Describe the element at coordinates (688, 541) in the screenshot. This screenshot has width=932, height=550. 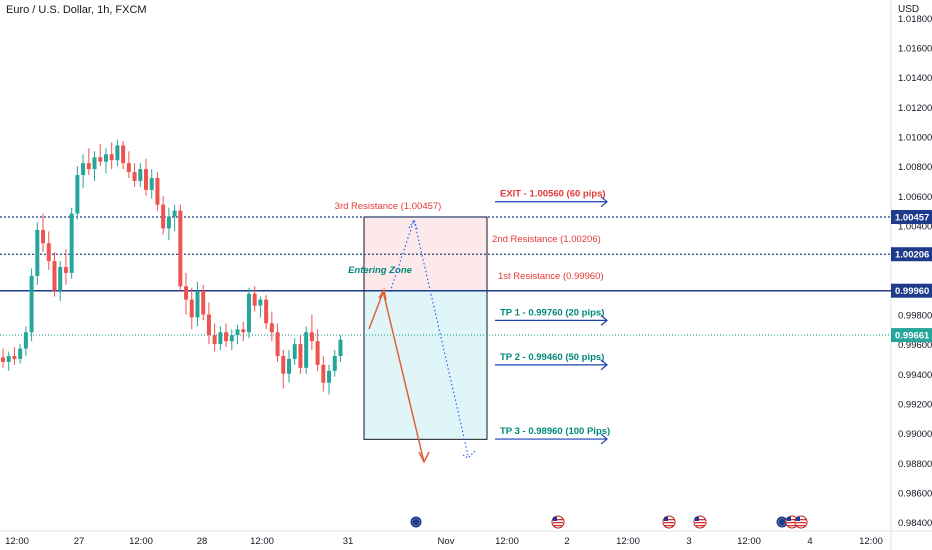
I see `x-tick-label: 3` at that location.